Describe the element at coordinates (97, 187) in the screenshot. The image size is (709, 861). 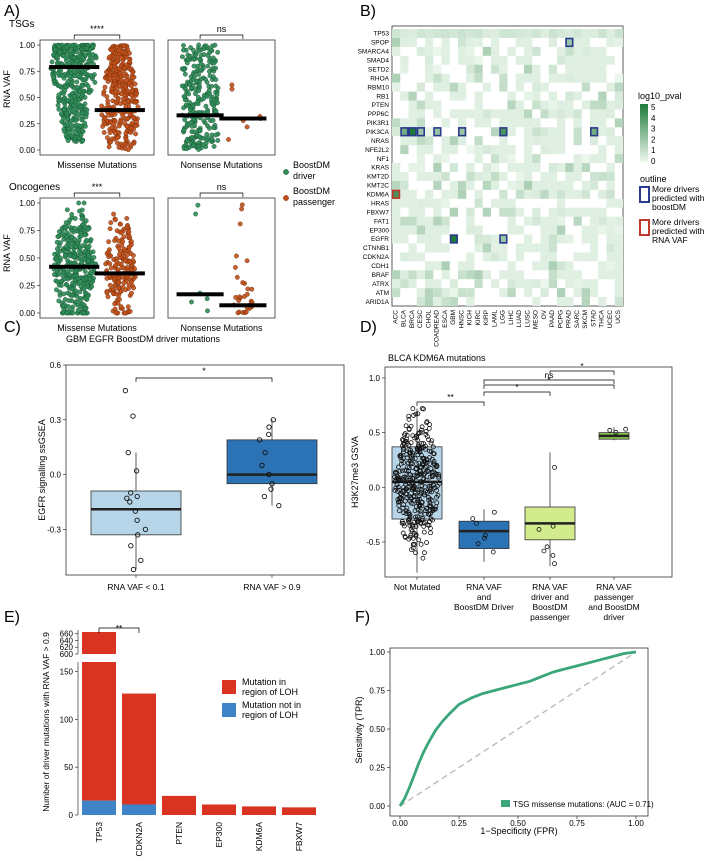
I see `a-sig-label: ***` at that location.